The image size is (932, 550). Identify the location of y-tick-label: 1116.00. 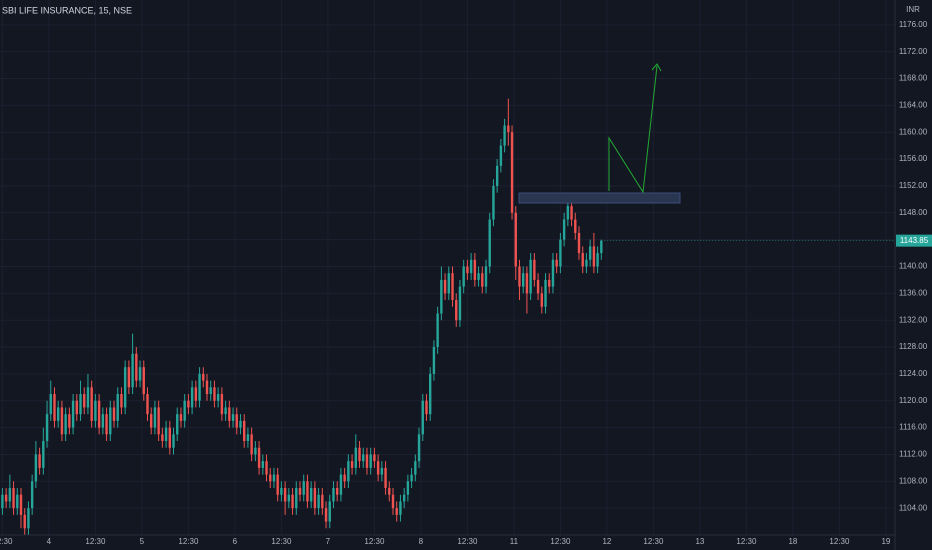
(913, 427).